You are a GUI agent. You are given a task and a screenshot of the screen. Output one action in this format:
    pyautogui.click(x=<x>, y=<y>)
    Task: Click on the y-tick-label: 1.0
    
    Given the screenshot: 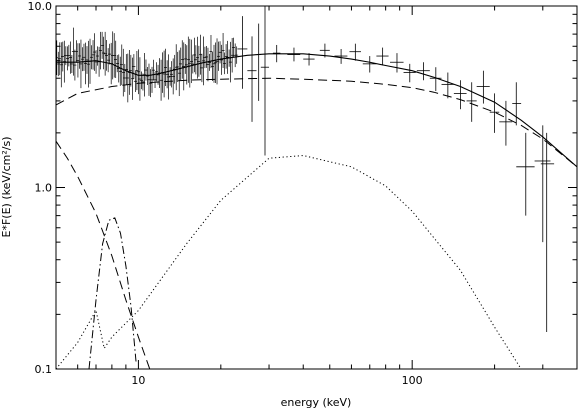 What is the action you would take?
    pyautogui.click(x=44, y=188)
    